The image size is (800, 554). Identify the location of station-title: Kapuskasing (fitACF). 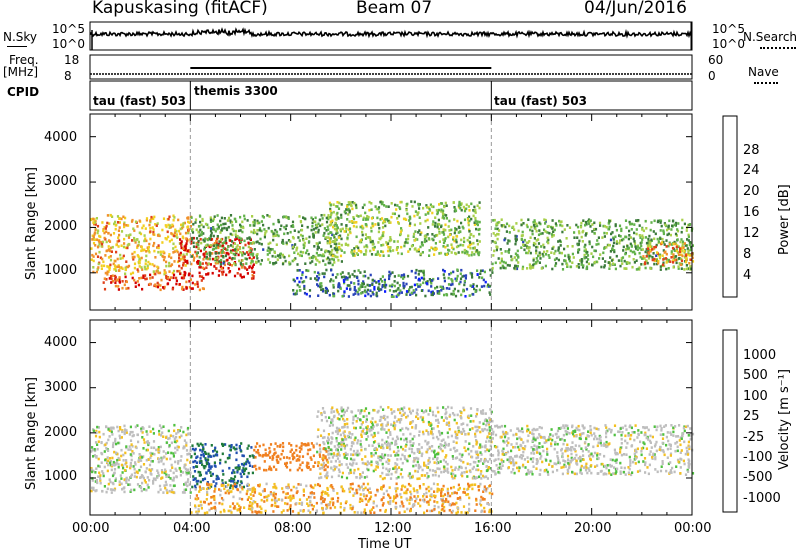
(180, 9).